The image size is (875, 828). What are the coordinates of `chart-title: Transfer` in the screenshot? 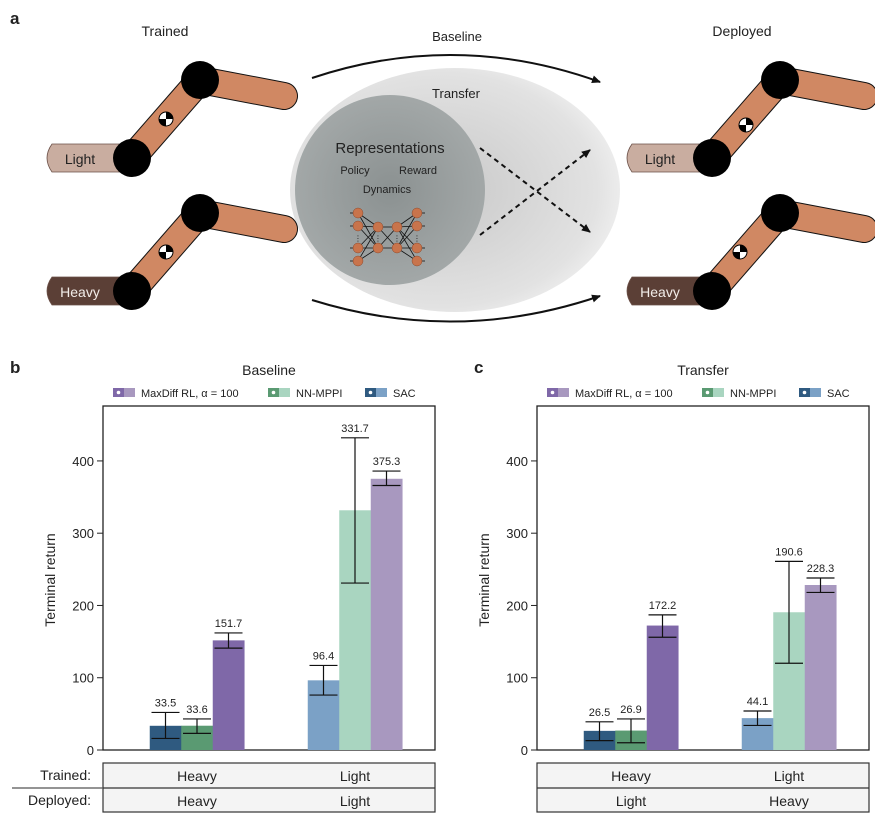 It's located at (703, 370).